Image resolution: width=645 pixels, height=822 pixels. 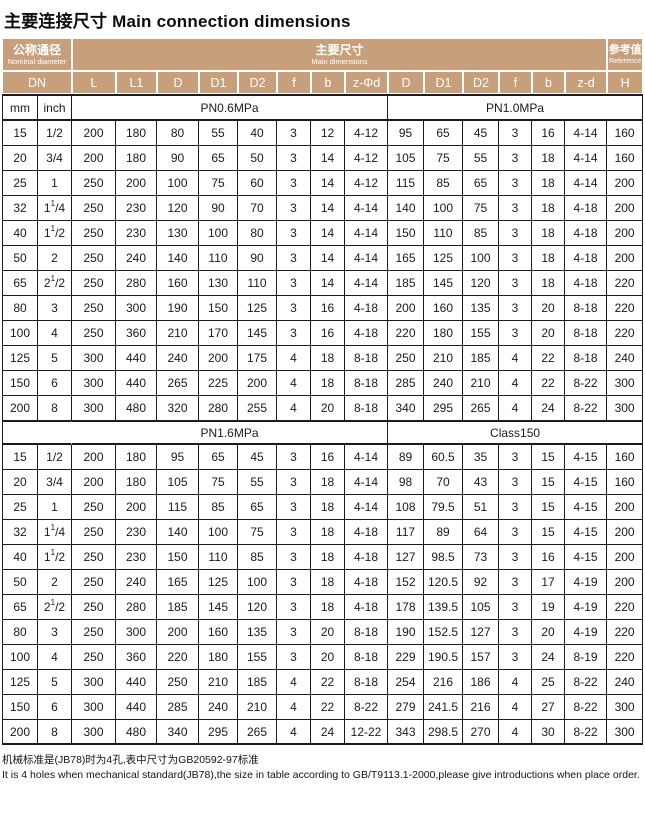 I want to click on cell-value: 22, so click(x=328, y=707).